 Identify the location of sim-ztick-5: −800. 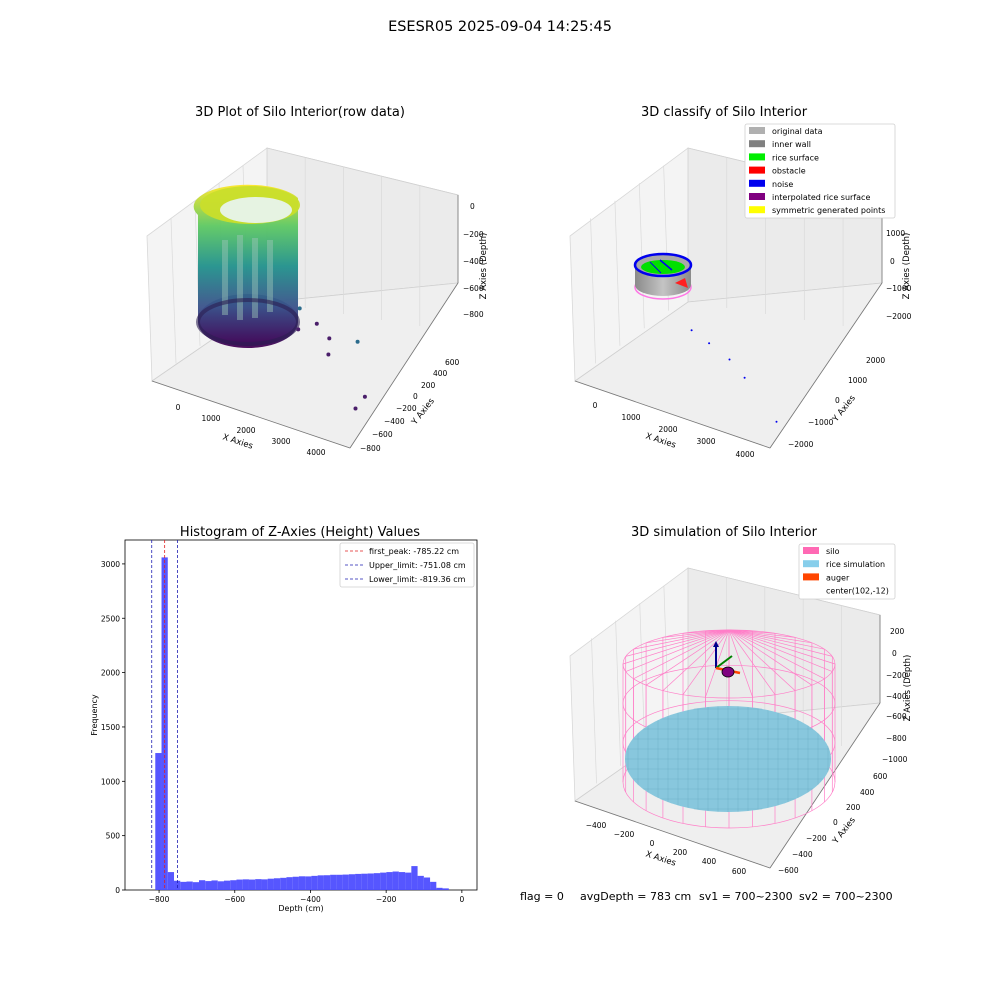
(896, 738).